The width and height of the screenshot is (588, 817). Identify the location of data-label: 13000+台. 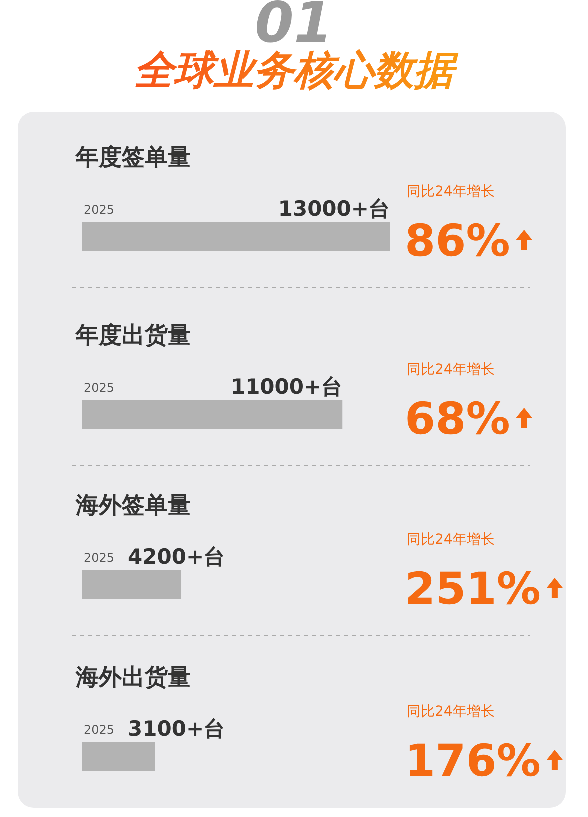
(334, 209).